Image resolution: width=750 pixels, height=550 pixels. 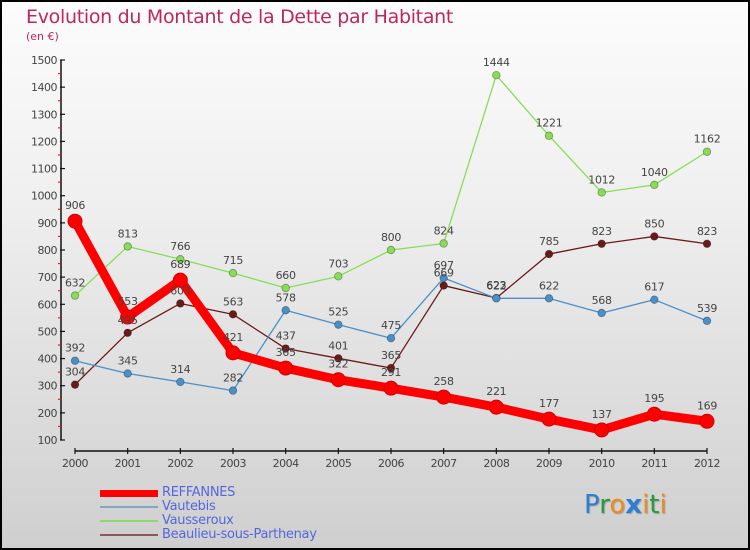 I want to click on x-tick-label: 2004, so click(x=286, y=463).